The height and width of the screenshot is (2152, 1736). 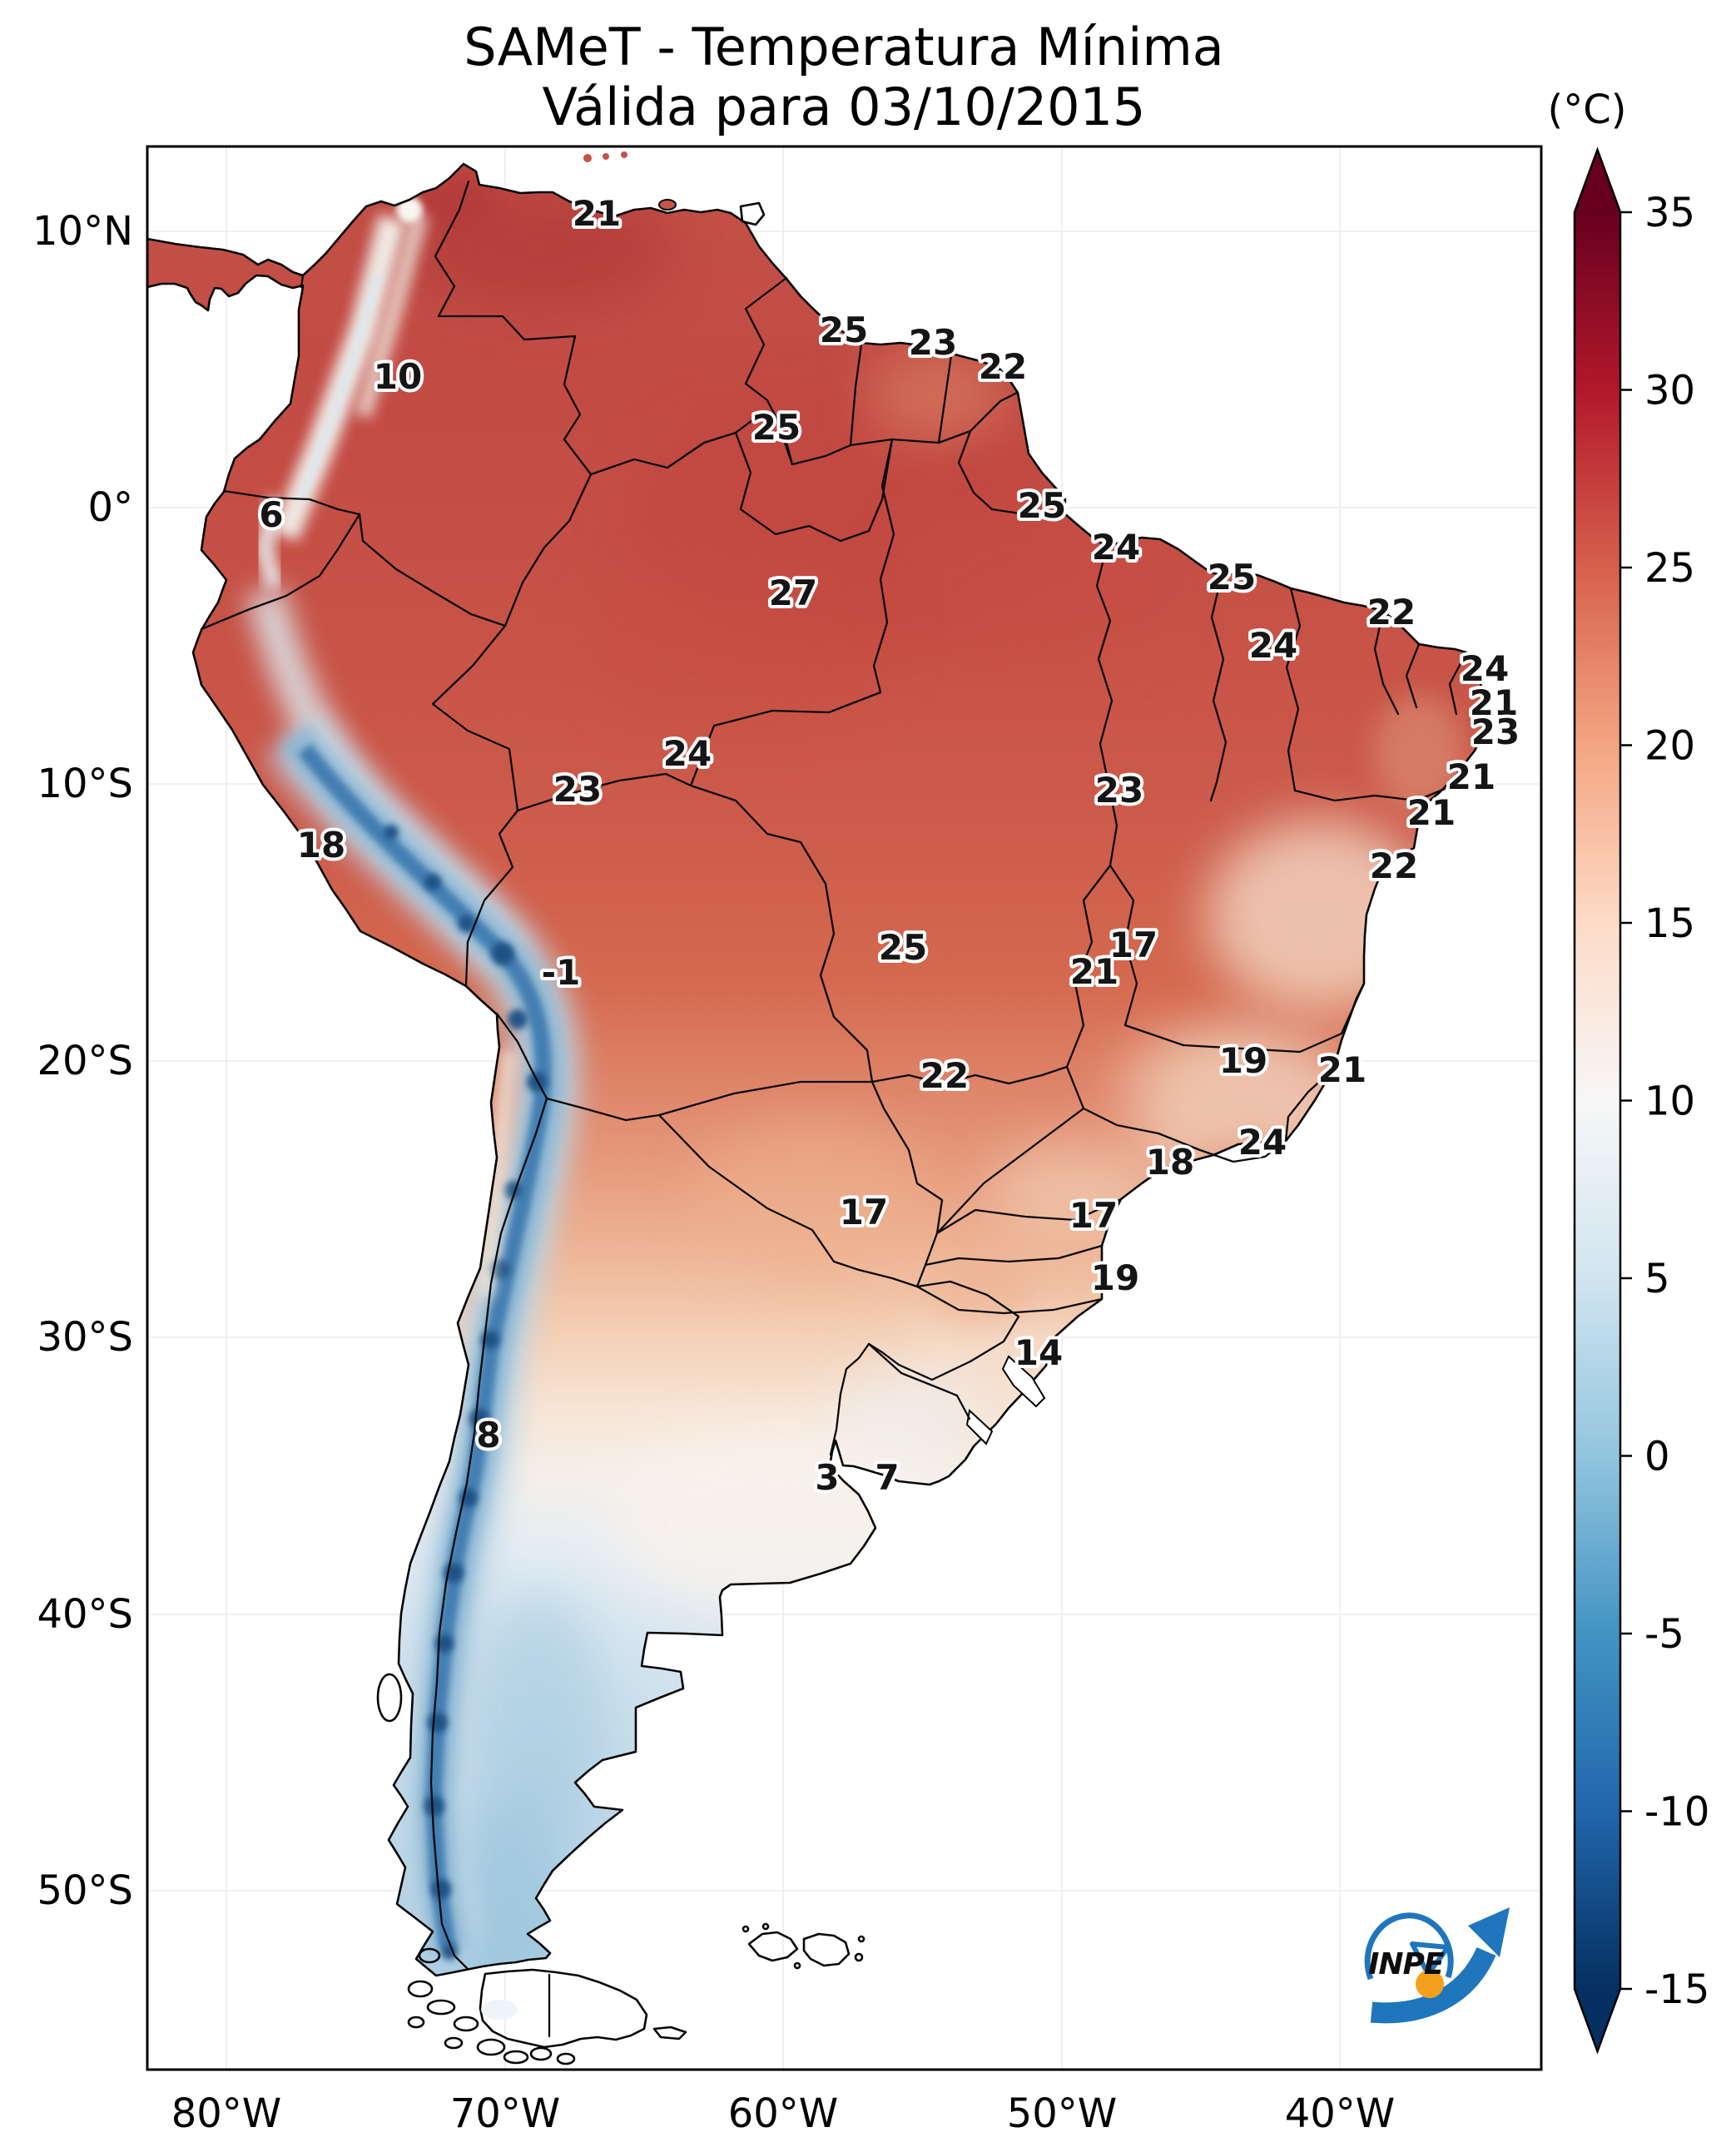 What do you see at coordinates (1677, 1812) in the screenshot?
I see `colorbar-tick-label: -10` at bounding box center [1677, 1812].